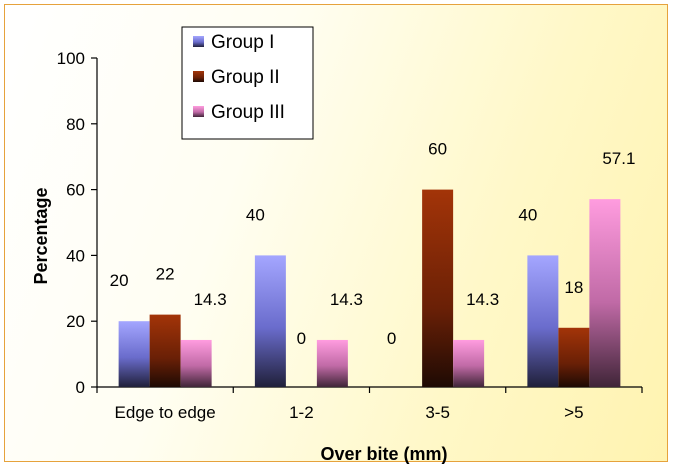 This screenshot has height=467, width=673. What do you see at coordinates (573, 412) in the screenshot?
I see `x-tick-label: >5` at bounding box center [573, 412].